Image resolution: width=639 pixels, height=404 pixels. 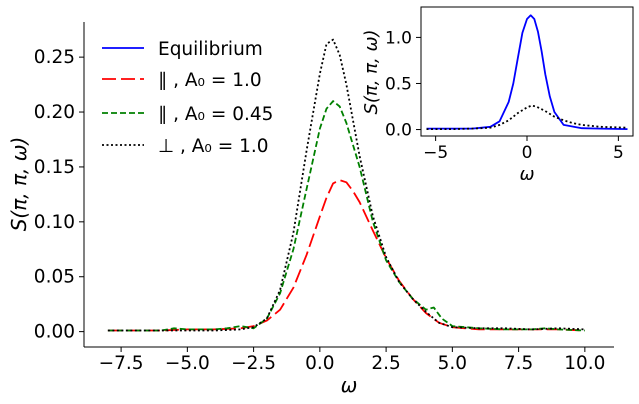 I want to click on main-y-tick-label: 0.15, so click(x=54, y=167).